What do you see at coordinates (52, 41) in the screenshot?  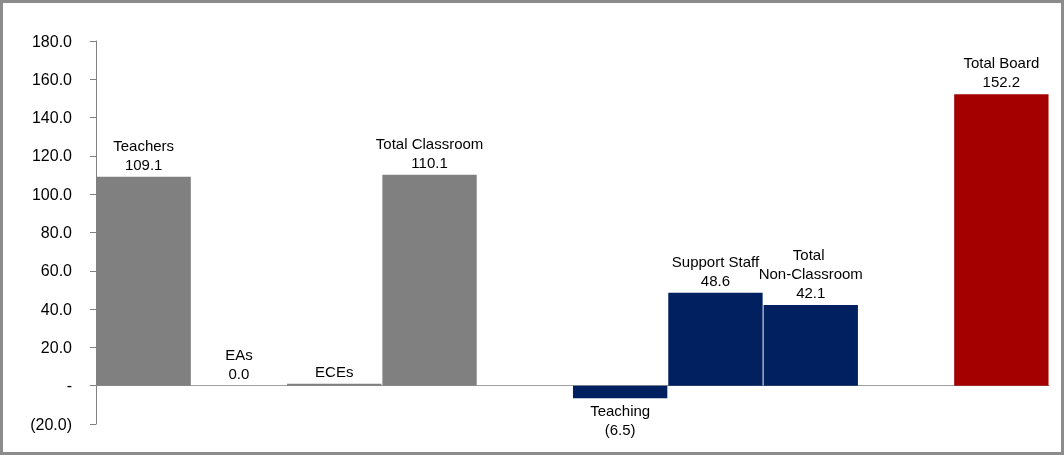 I see `y-tick-label: 180.0` at bounding box center [52, 41].